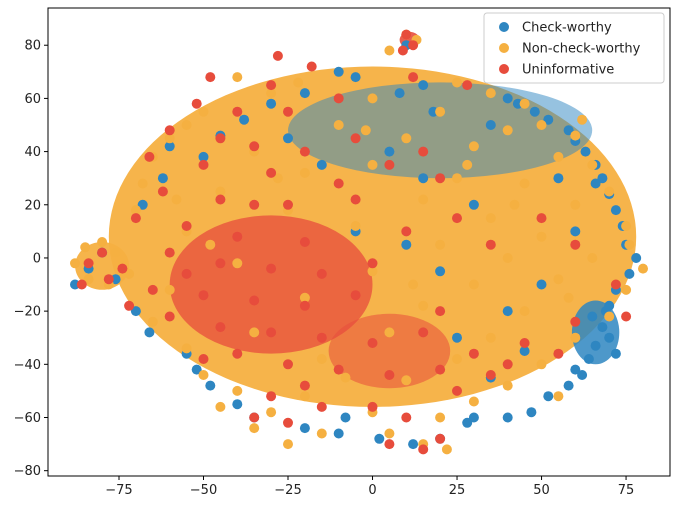 The width and height of the screenshot is (678, 505). I want to click on y-tick-label: 60, so click(32, 99).